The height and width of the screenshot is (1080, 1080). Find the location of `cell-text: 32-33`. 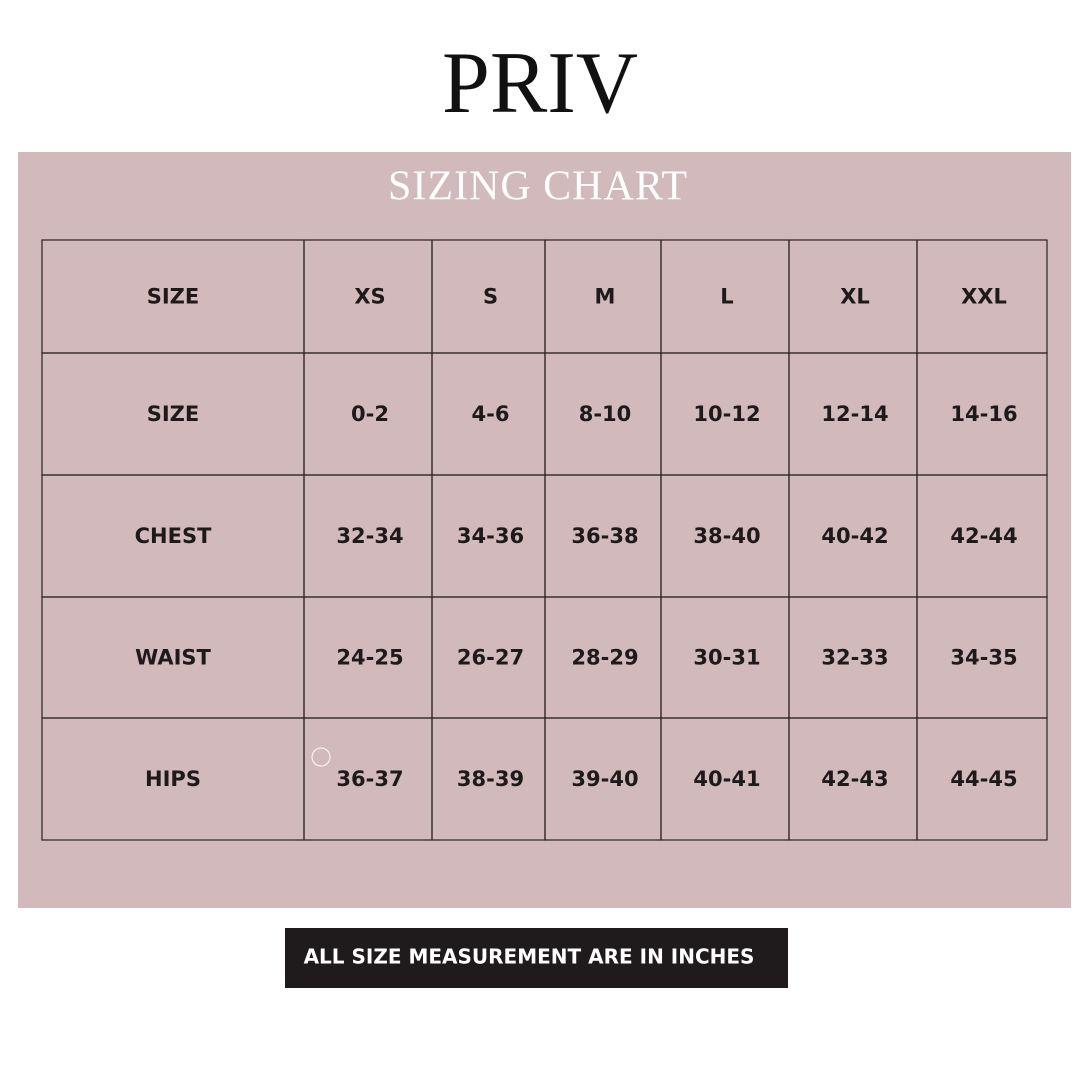

cell-text: 32-33 is located at coordinates (854, 658).